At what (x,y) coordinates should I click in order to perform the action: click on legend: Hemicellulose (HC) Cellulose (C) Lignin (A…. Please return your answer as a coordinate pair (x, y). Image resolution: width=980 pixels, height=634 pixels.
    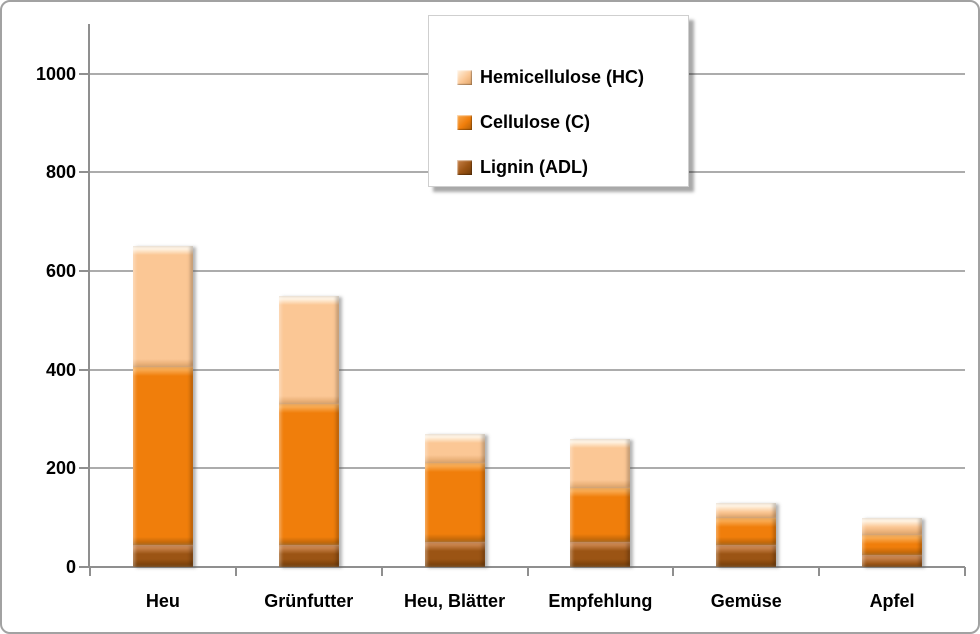
    Looking at the image, I should click on (558, 101).